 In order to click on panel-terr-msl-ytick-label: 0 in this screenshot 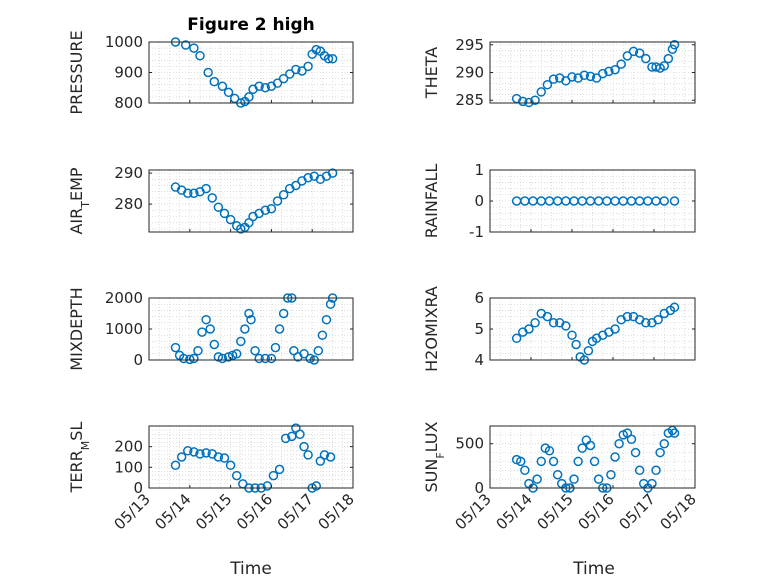, I will do `click(138, 488)`.